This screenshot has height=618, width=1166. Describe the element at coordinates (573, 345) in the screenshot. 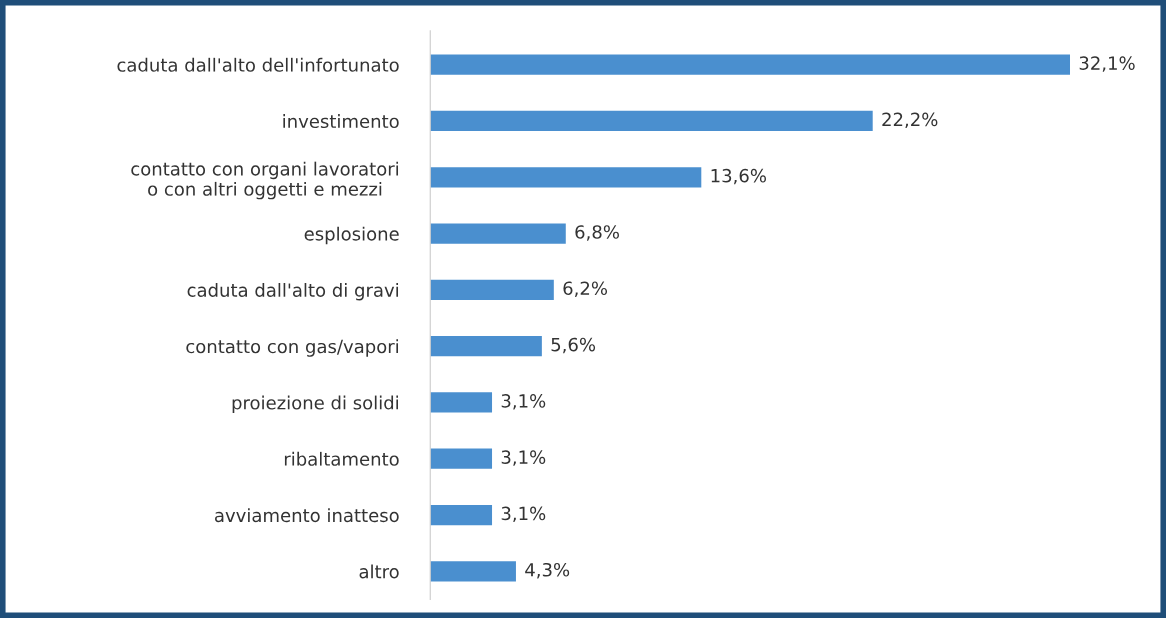

I see `data-label: 5,6%` at that location.